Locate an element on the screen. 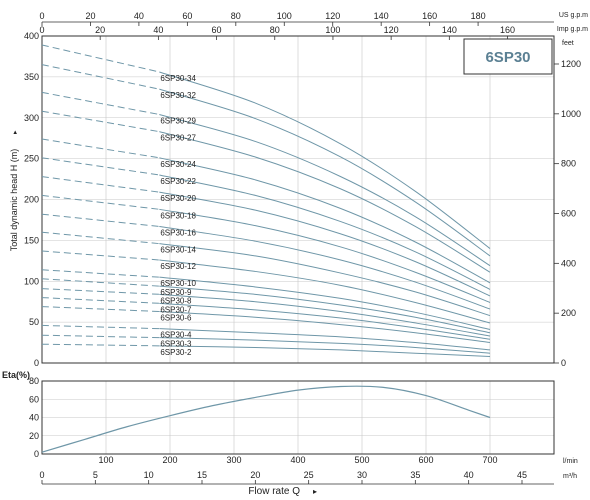 This screenshot has height=500, width=590. lmin-axis-tick-label: 200 is located at coordinates (169, 460).